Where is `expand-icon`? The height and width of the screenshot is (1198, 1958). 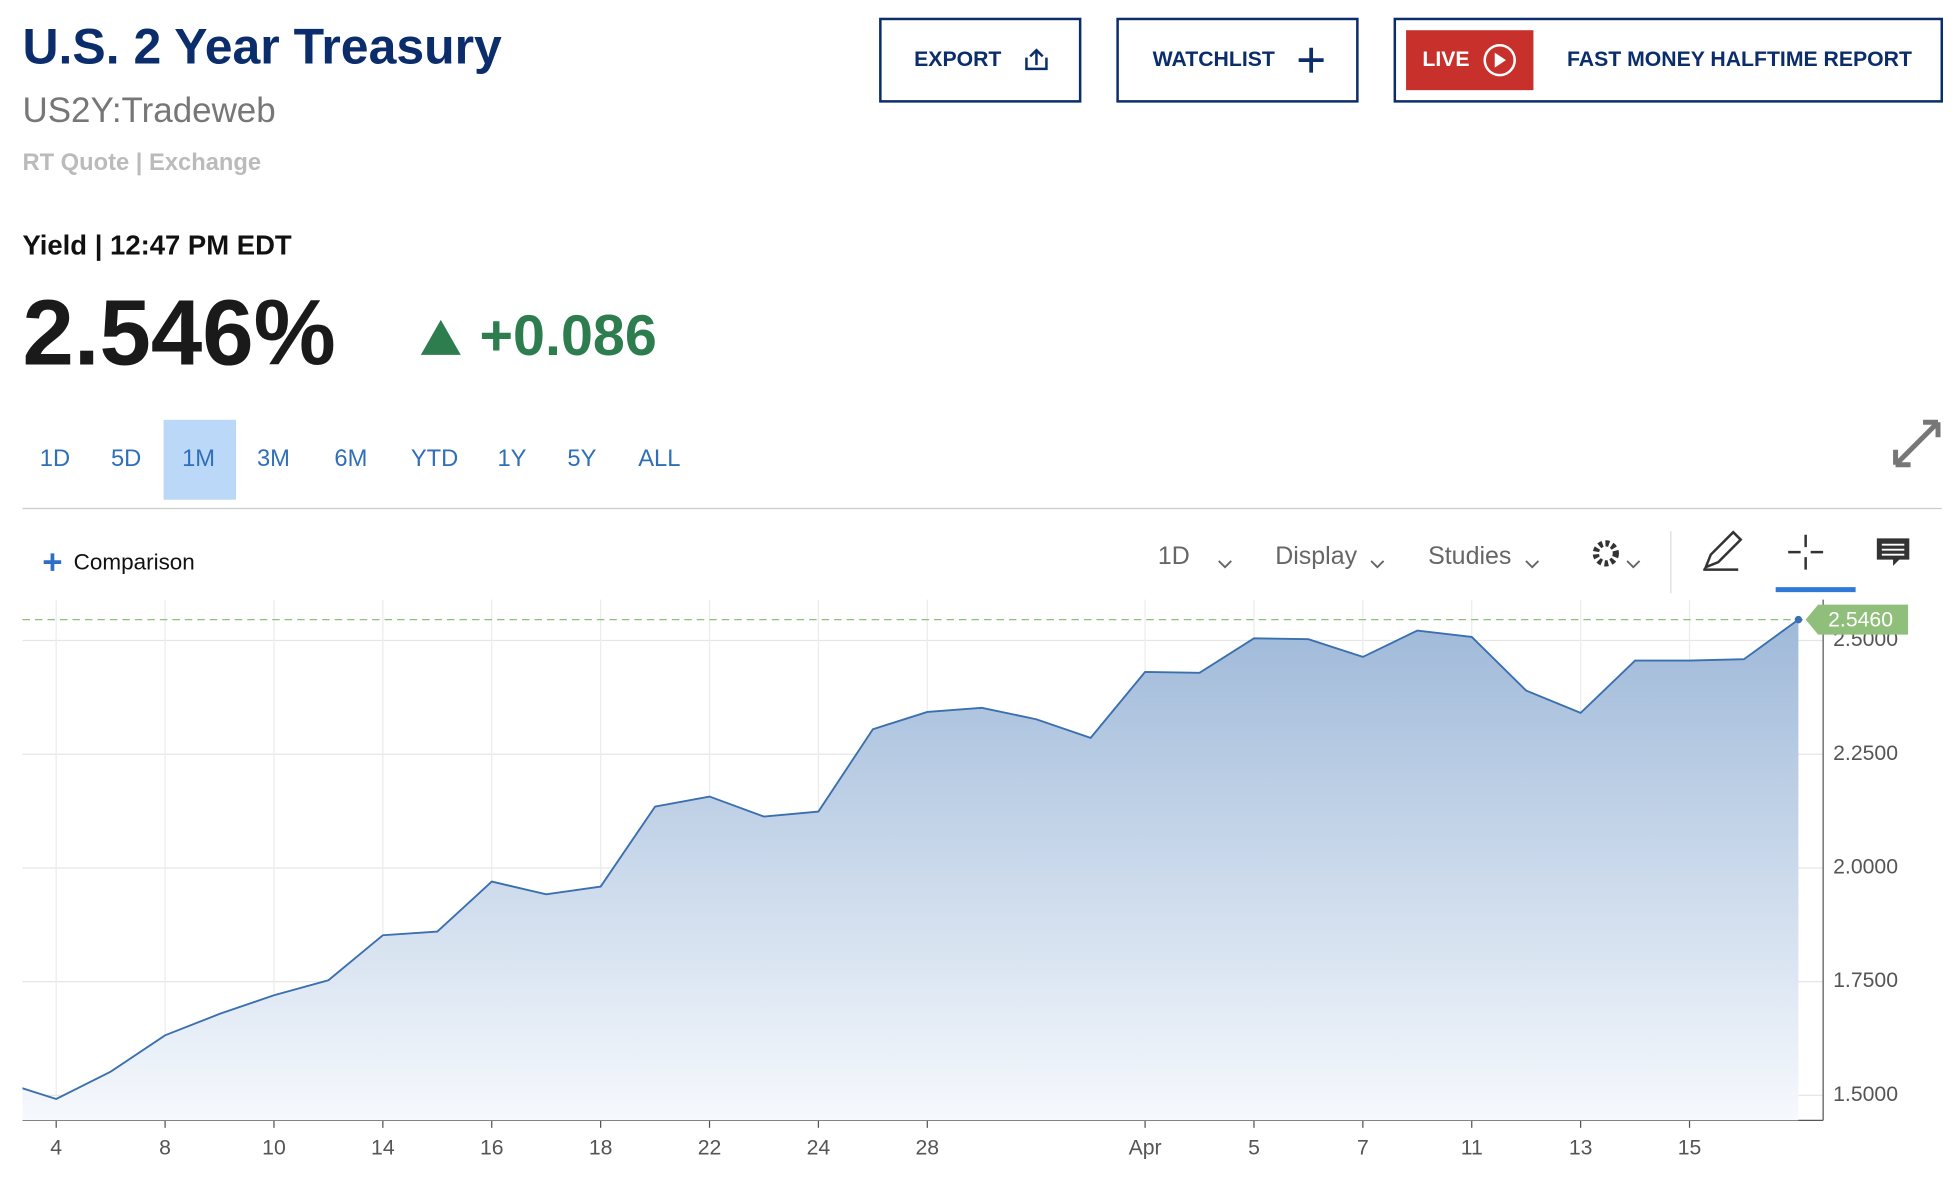
expand-icon is located at coordinates (1917, 443).